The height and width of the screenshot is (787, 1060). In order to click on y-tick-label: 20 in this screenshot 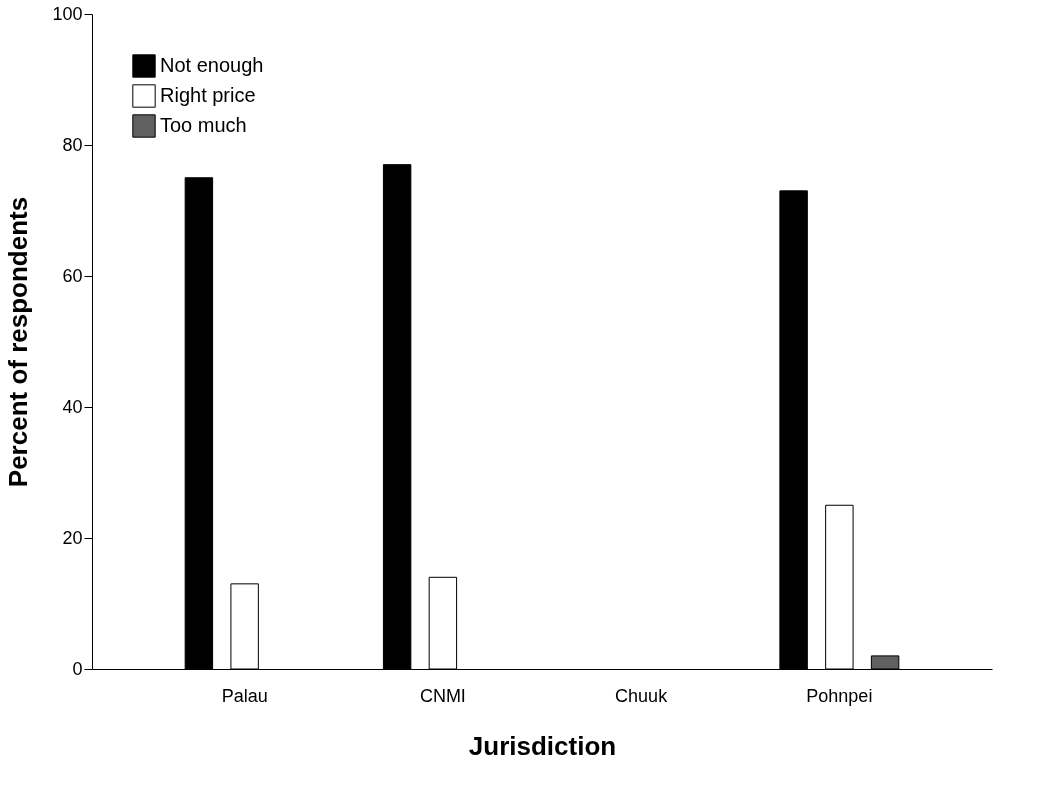, I will do `click(72, 537)`.